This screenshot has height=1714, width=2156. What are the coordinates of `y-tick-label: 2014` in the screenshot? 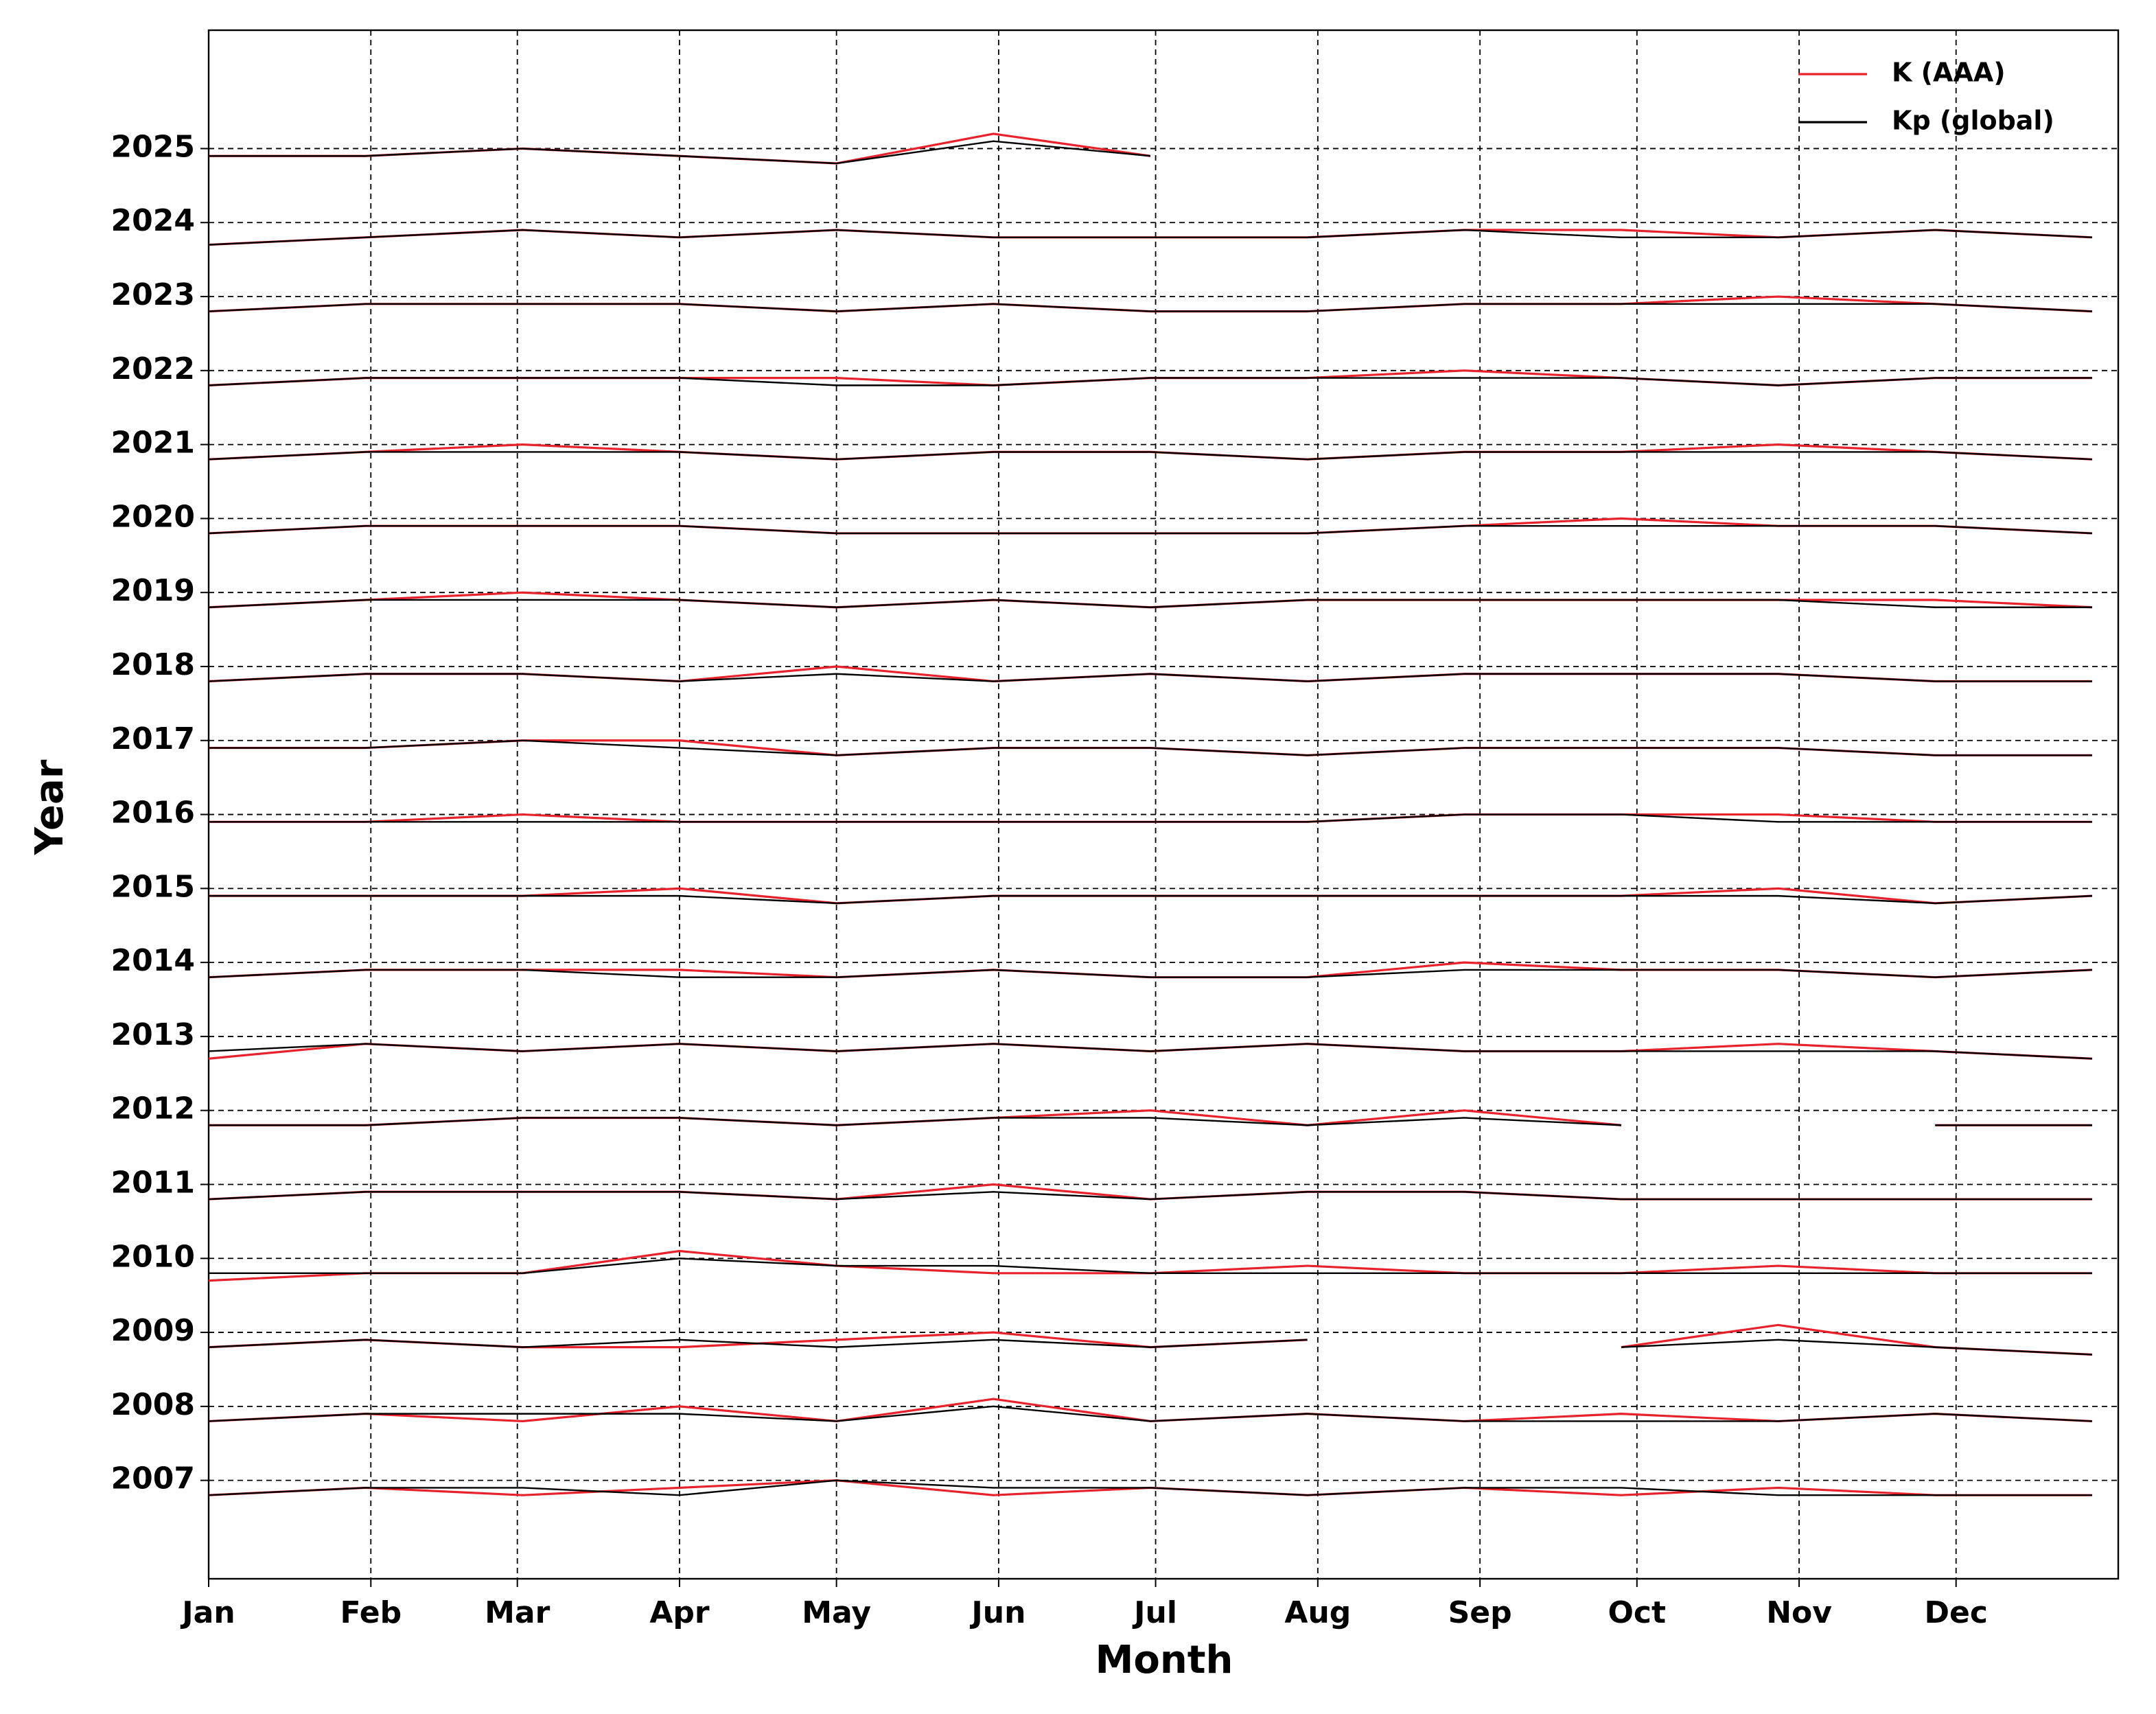 It's located at (153, 960).